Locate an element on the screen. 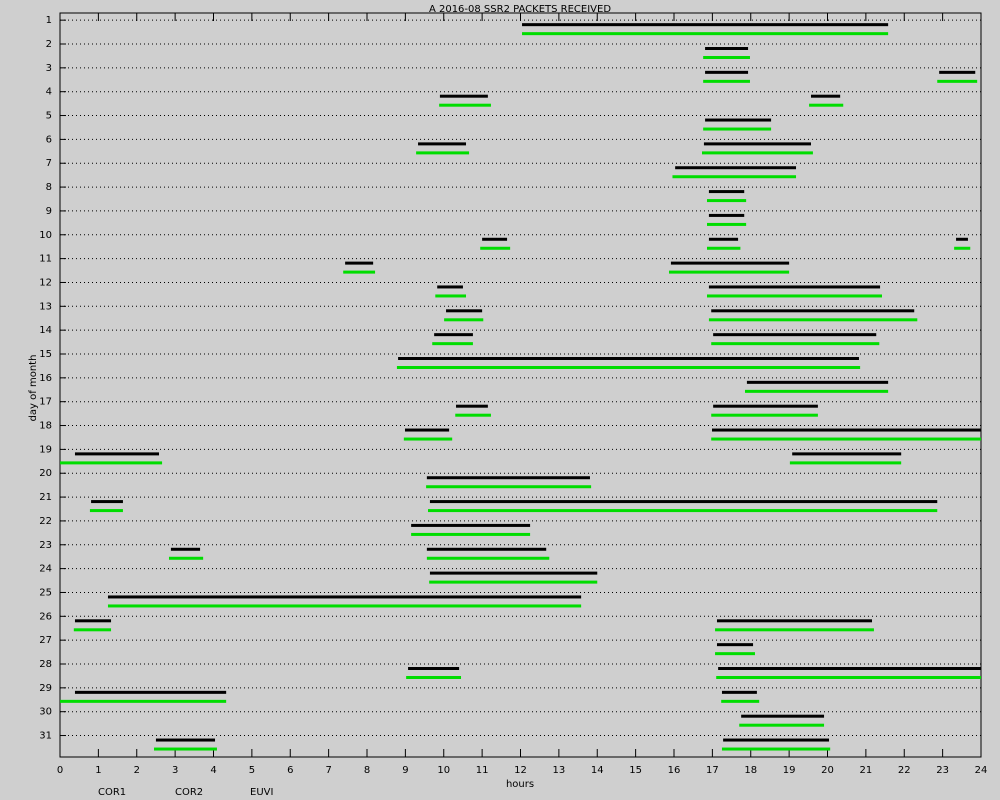 The height and width of the screenshot is (800, 1000). x-tick-label: 0 is located at coordinates (60, 770).